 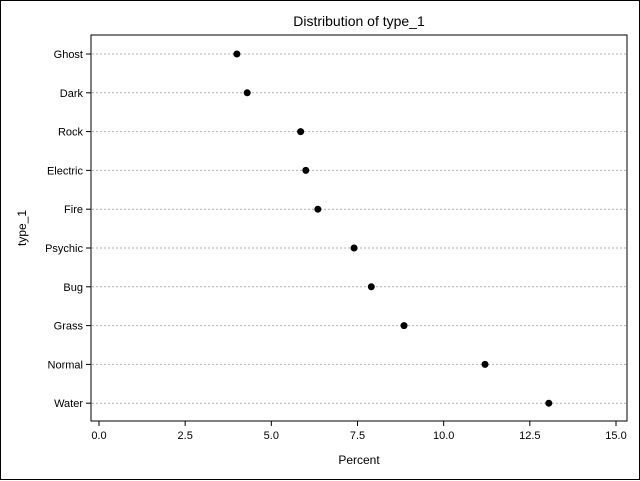 What do you see at coordinates (65, 171) in the screenshot?
I see `y-tick-label: Electric` at bounding box center [65, 171].